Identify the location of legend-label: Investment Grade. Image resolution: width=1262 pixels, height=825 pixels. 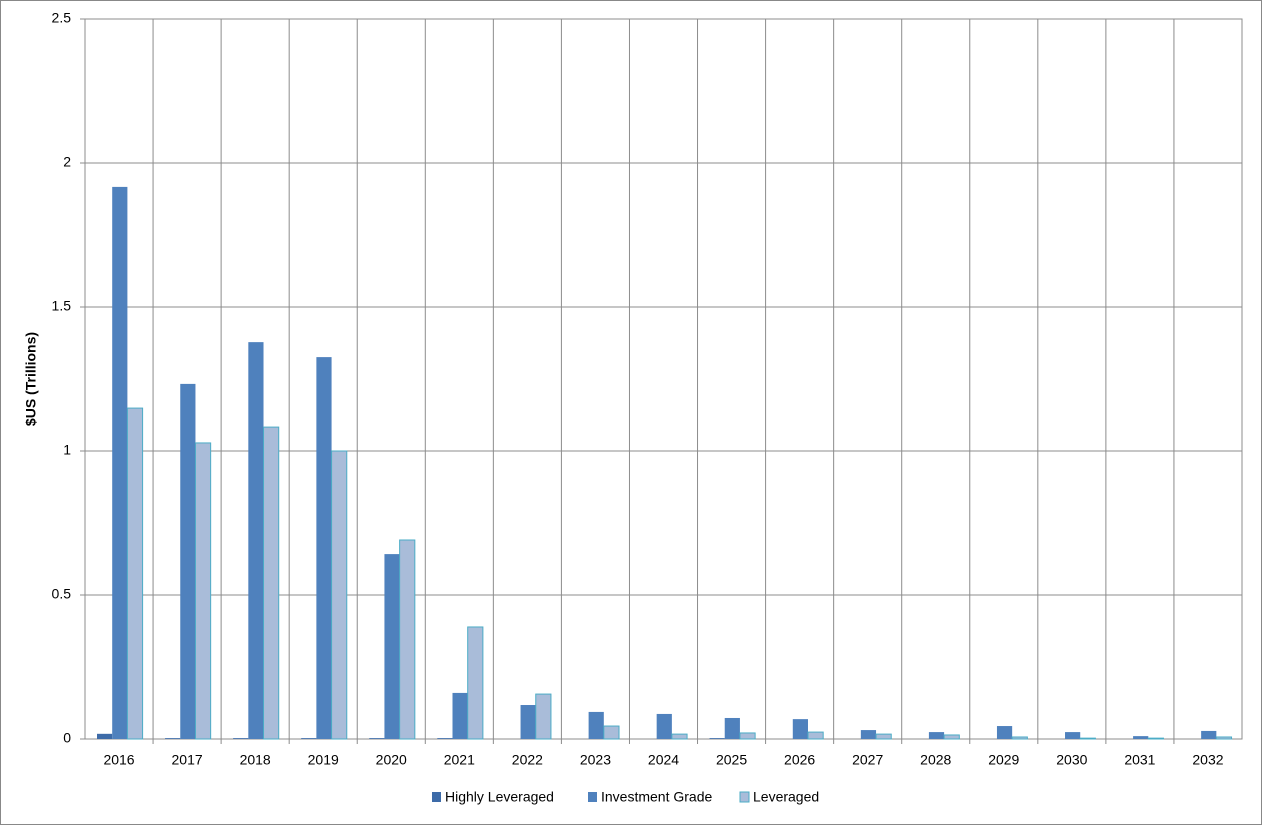
(656, 797).